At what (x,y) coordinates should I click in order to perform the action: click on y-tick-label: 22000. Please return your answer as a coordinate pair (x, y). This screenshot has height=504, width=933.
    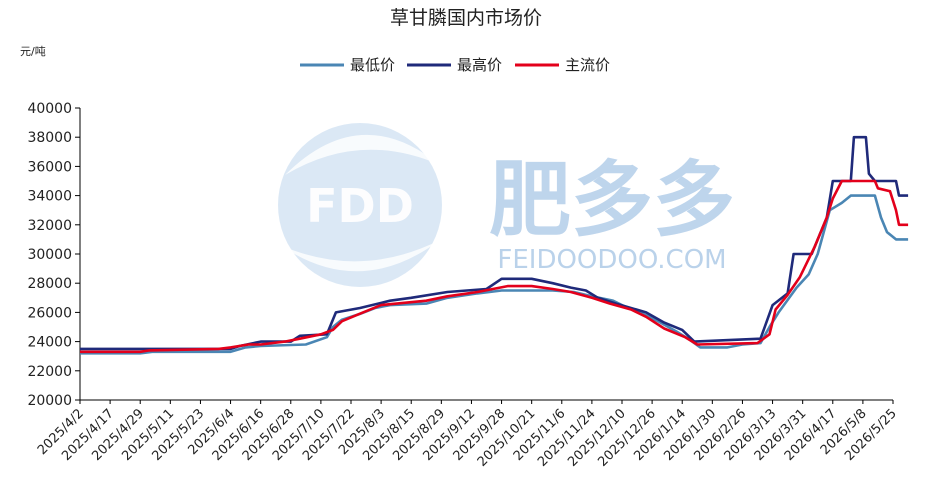
    Looking at the image, I should click on (49, 372).